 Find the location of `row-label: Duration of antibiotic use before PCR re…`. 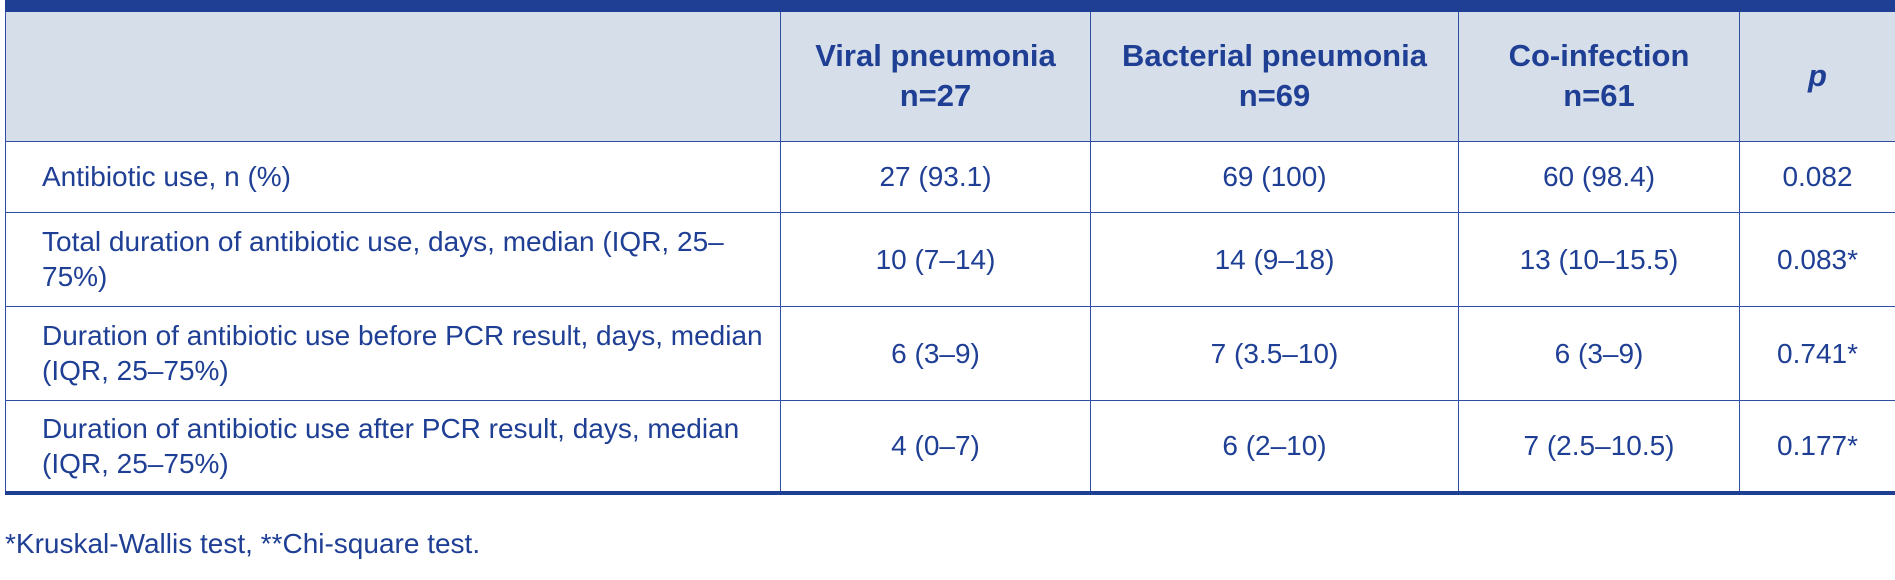

row-label: Duration of antibiotic use before PCR re… is located at coordinates (393, 353).